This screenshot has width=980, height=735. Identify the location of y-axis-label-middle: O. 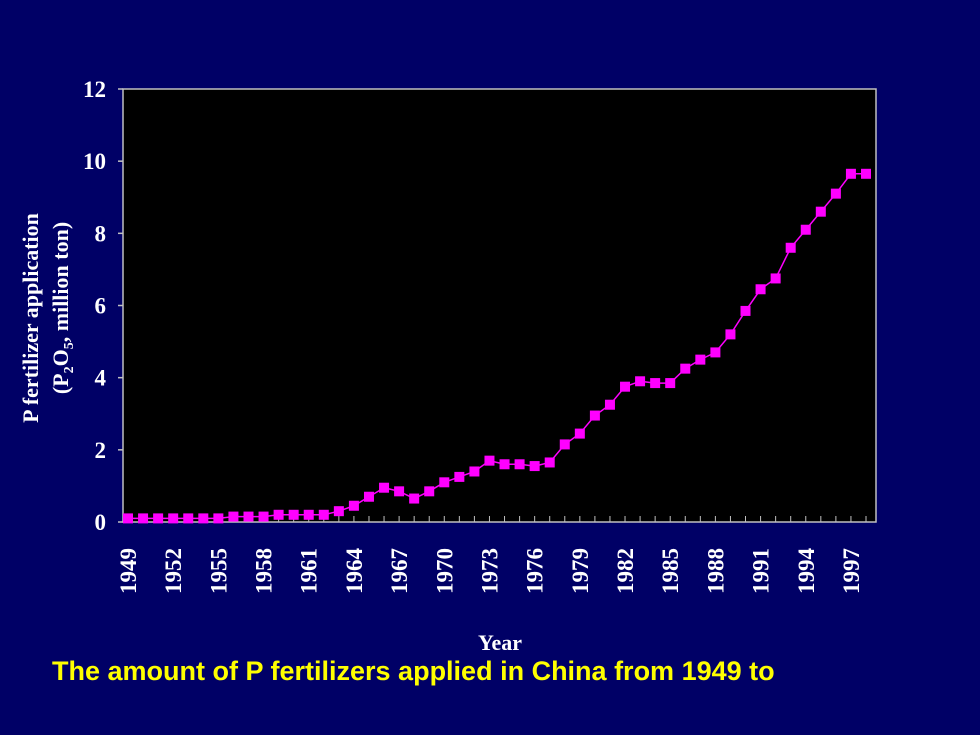
(60, 357).